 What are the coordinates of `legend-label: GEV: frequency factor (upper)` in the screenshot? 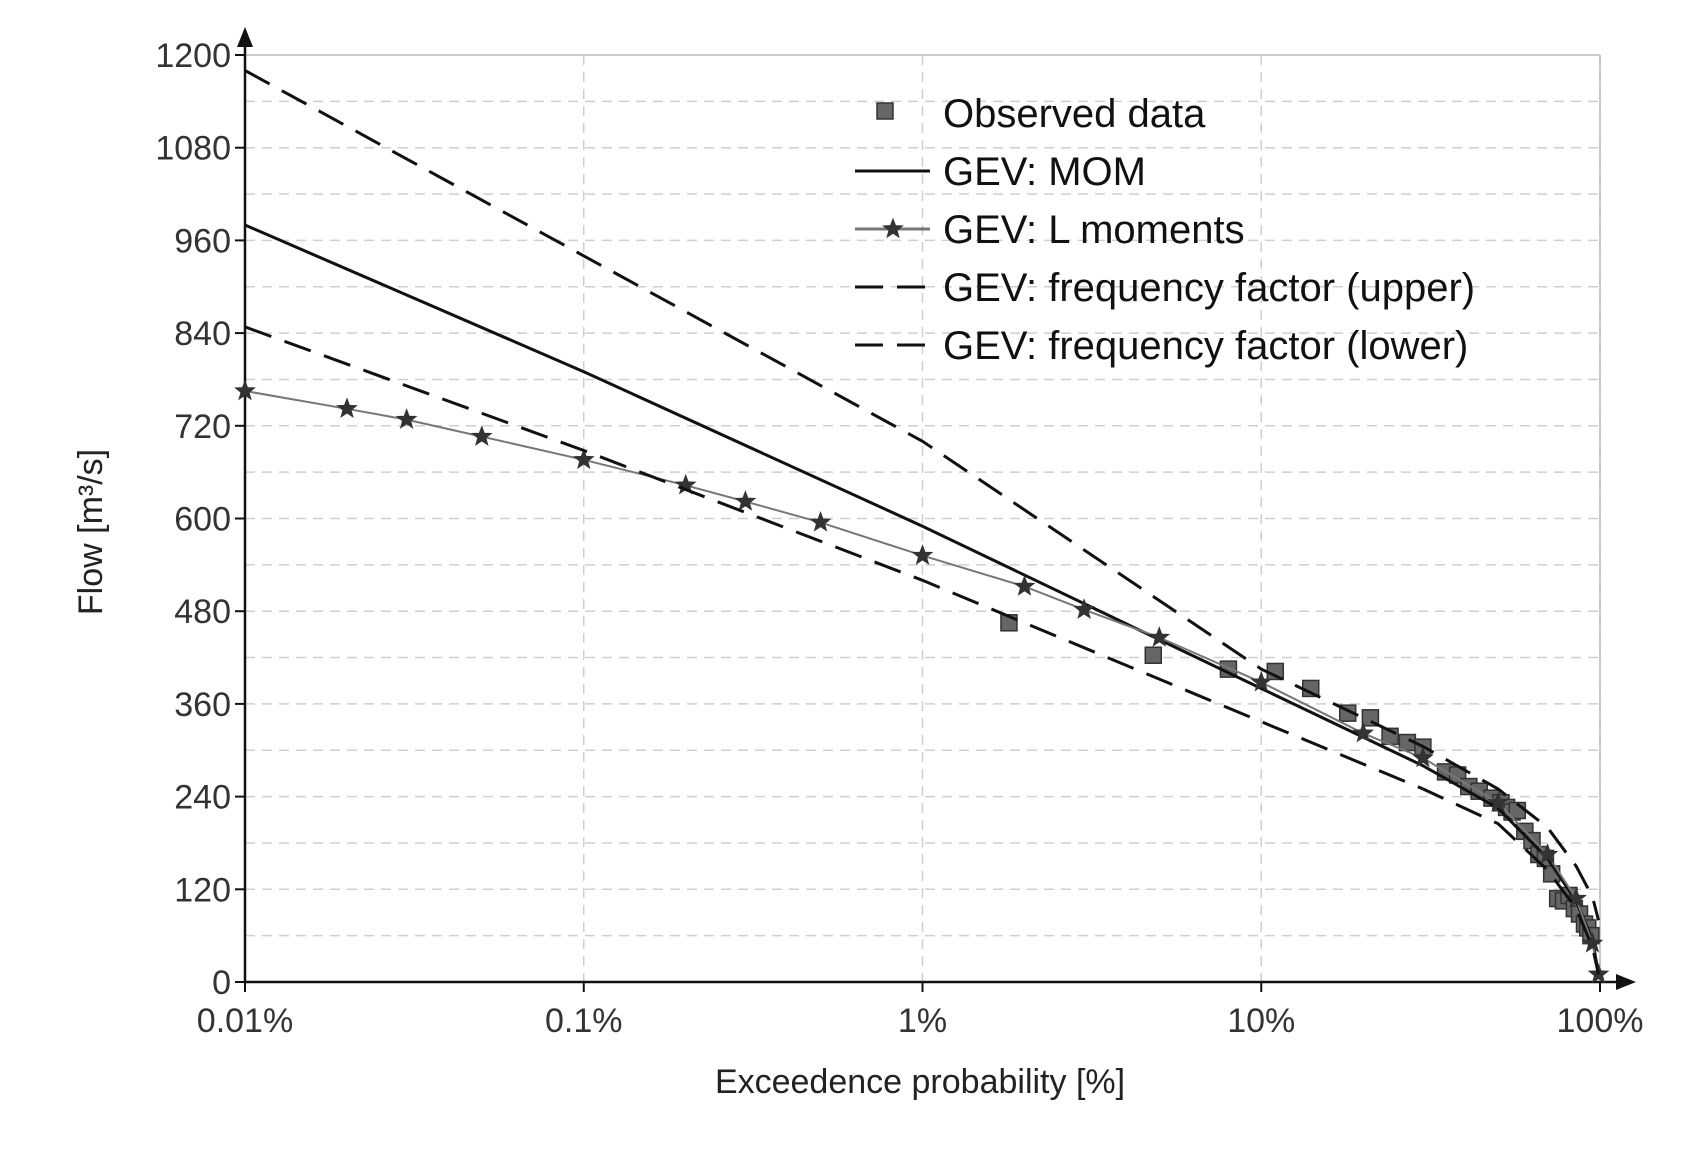 It's located at (1209, 288).